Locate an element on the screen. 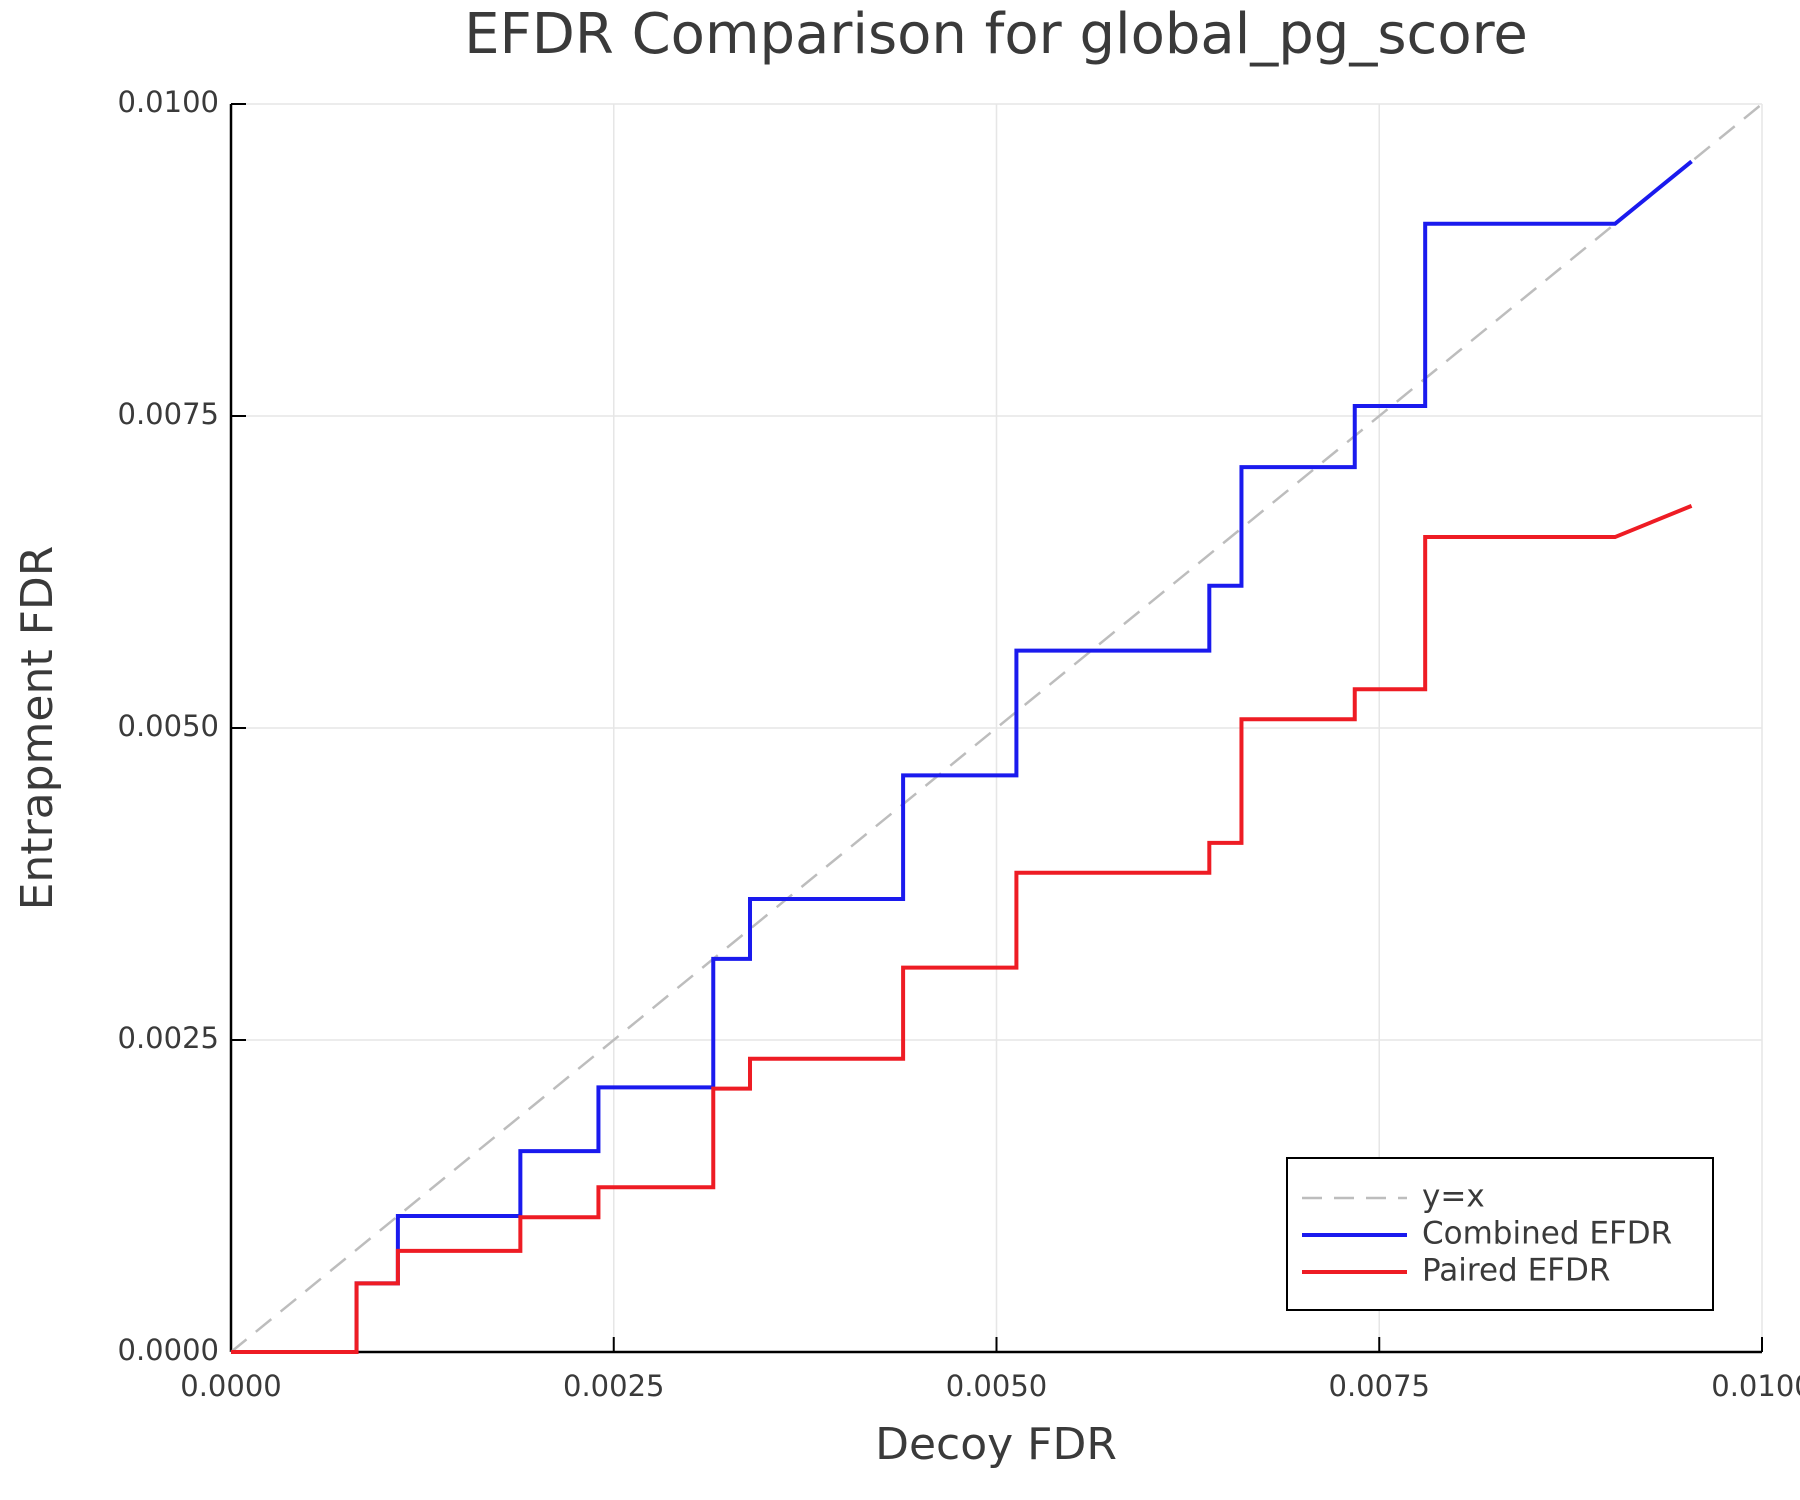 The height and width of the screenshot is (1500, 1800). y-tick-label: 0.0000 is located at coordinates (168, 1350).